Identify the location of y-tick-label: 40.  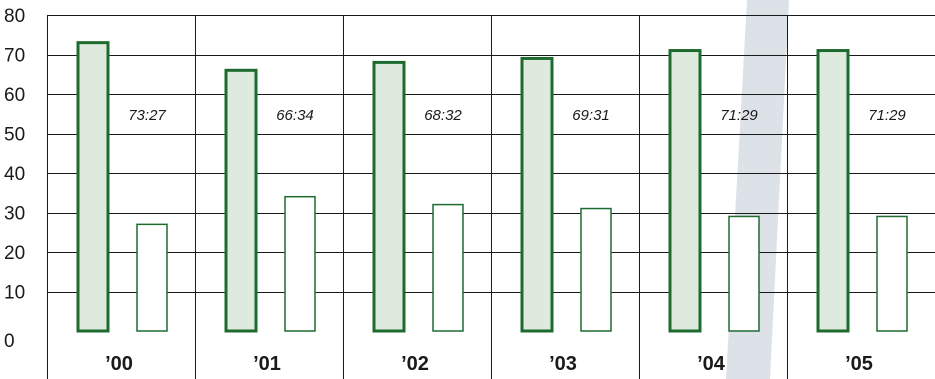
(14, 174).